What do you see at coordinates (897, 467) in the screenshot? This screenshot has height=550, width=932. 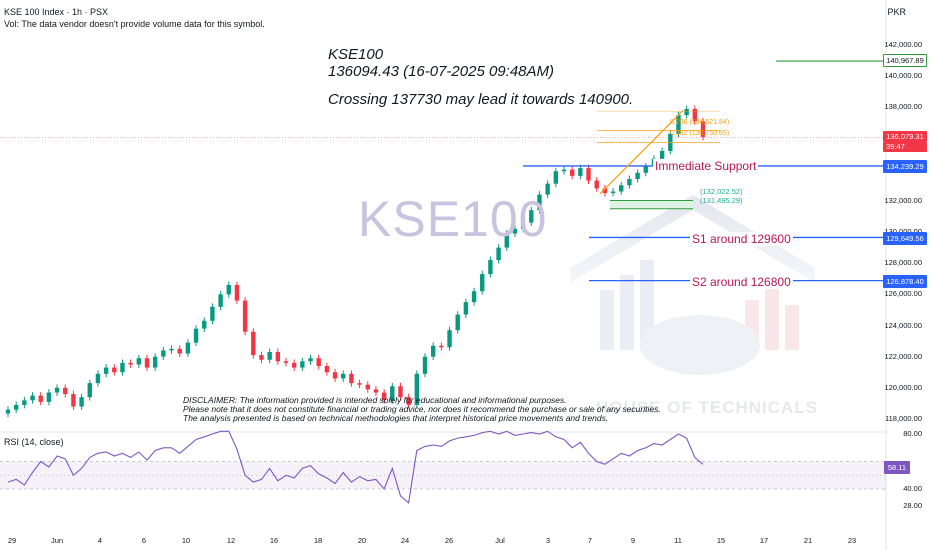 I see `rsi-value-tag: 58.11` at bounding box center [897, 467].